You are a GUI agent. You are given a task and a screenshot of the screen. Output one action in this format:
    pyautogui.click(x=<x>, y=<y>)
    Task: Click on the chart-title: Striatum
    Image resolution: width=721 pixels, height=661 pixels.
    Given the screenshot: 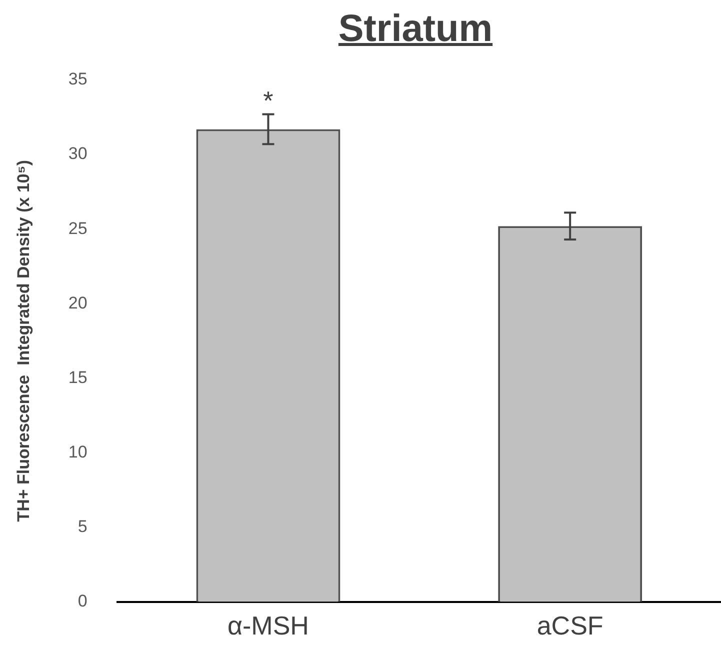 What is the action you would take?
    pyautogui.click(x=415, y=29)
    